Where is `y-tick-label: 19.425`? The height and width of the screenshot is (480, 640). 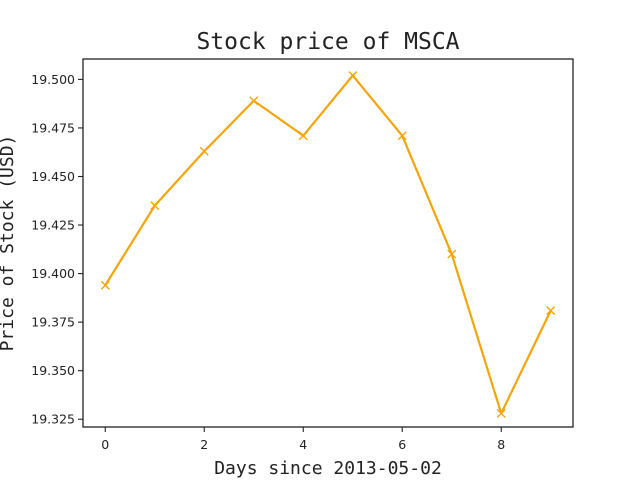 y-tick-label: 19.425 is located at coordinates (53, 225).